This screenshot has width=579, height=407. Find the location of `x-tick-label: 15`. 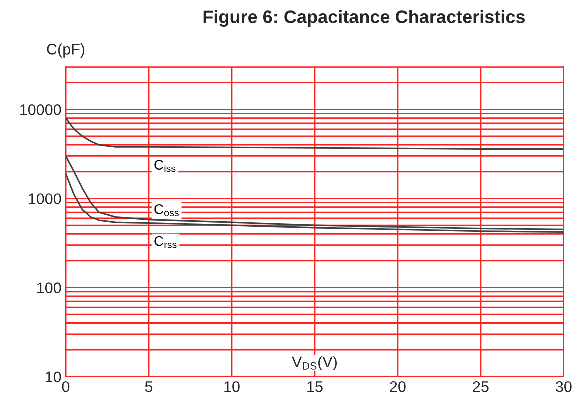

x-tick-label: 15 is located at coordinates (315, 387).